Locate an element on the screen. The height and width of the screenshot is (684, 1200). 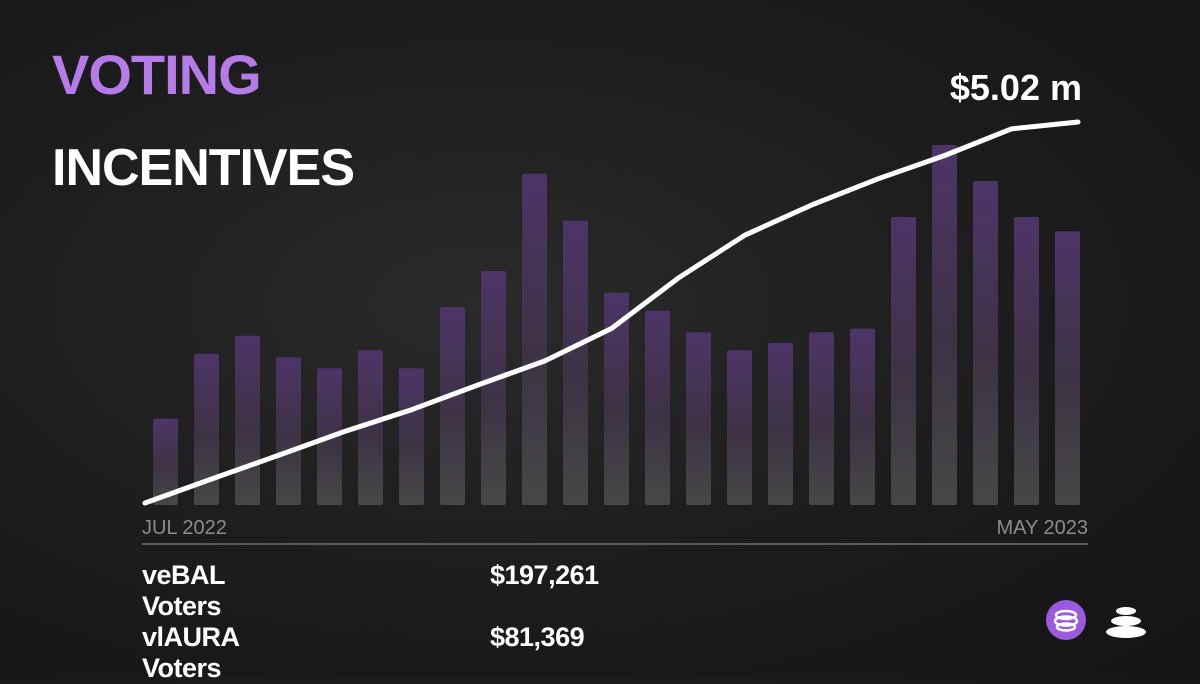
total-callout: $5.02 m is located at coordinates (1016, 87).